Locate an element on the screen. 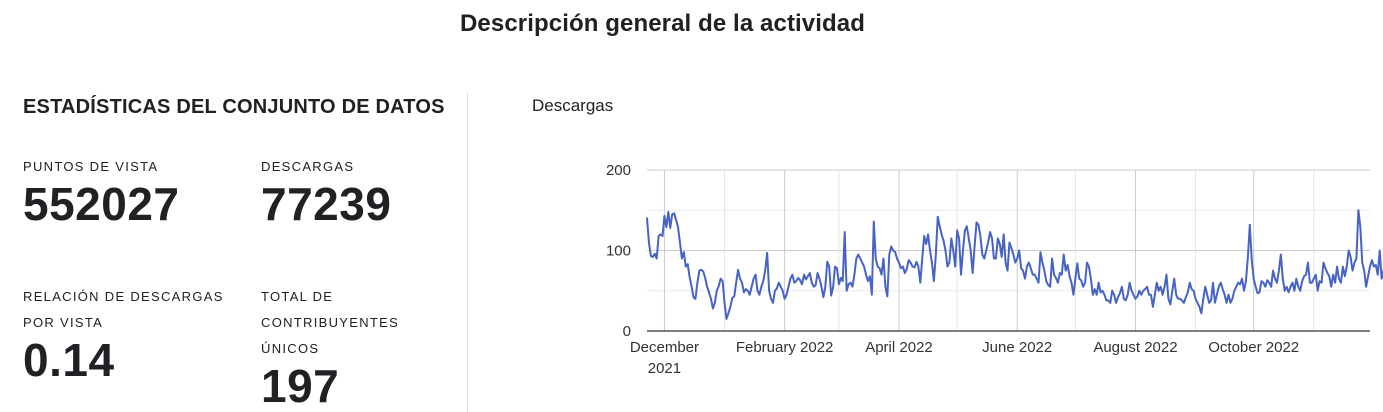 This screenshot has height=412, width=1383. downloads-value: 77239 is located at coordinates (326, 204).